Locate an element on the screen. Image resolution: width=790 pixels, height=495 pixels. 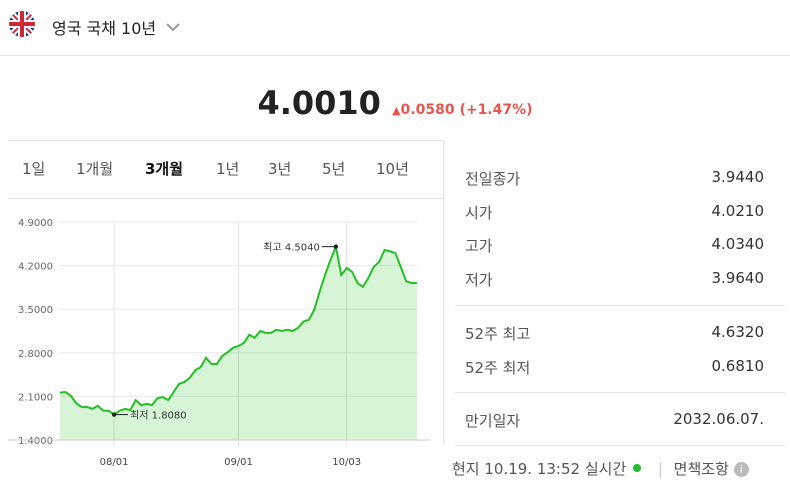
info-icon: i is located at coordinates (741, 469).